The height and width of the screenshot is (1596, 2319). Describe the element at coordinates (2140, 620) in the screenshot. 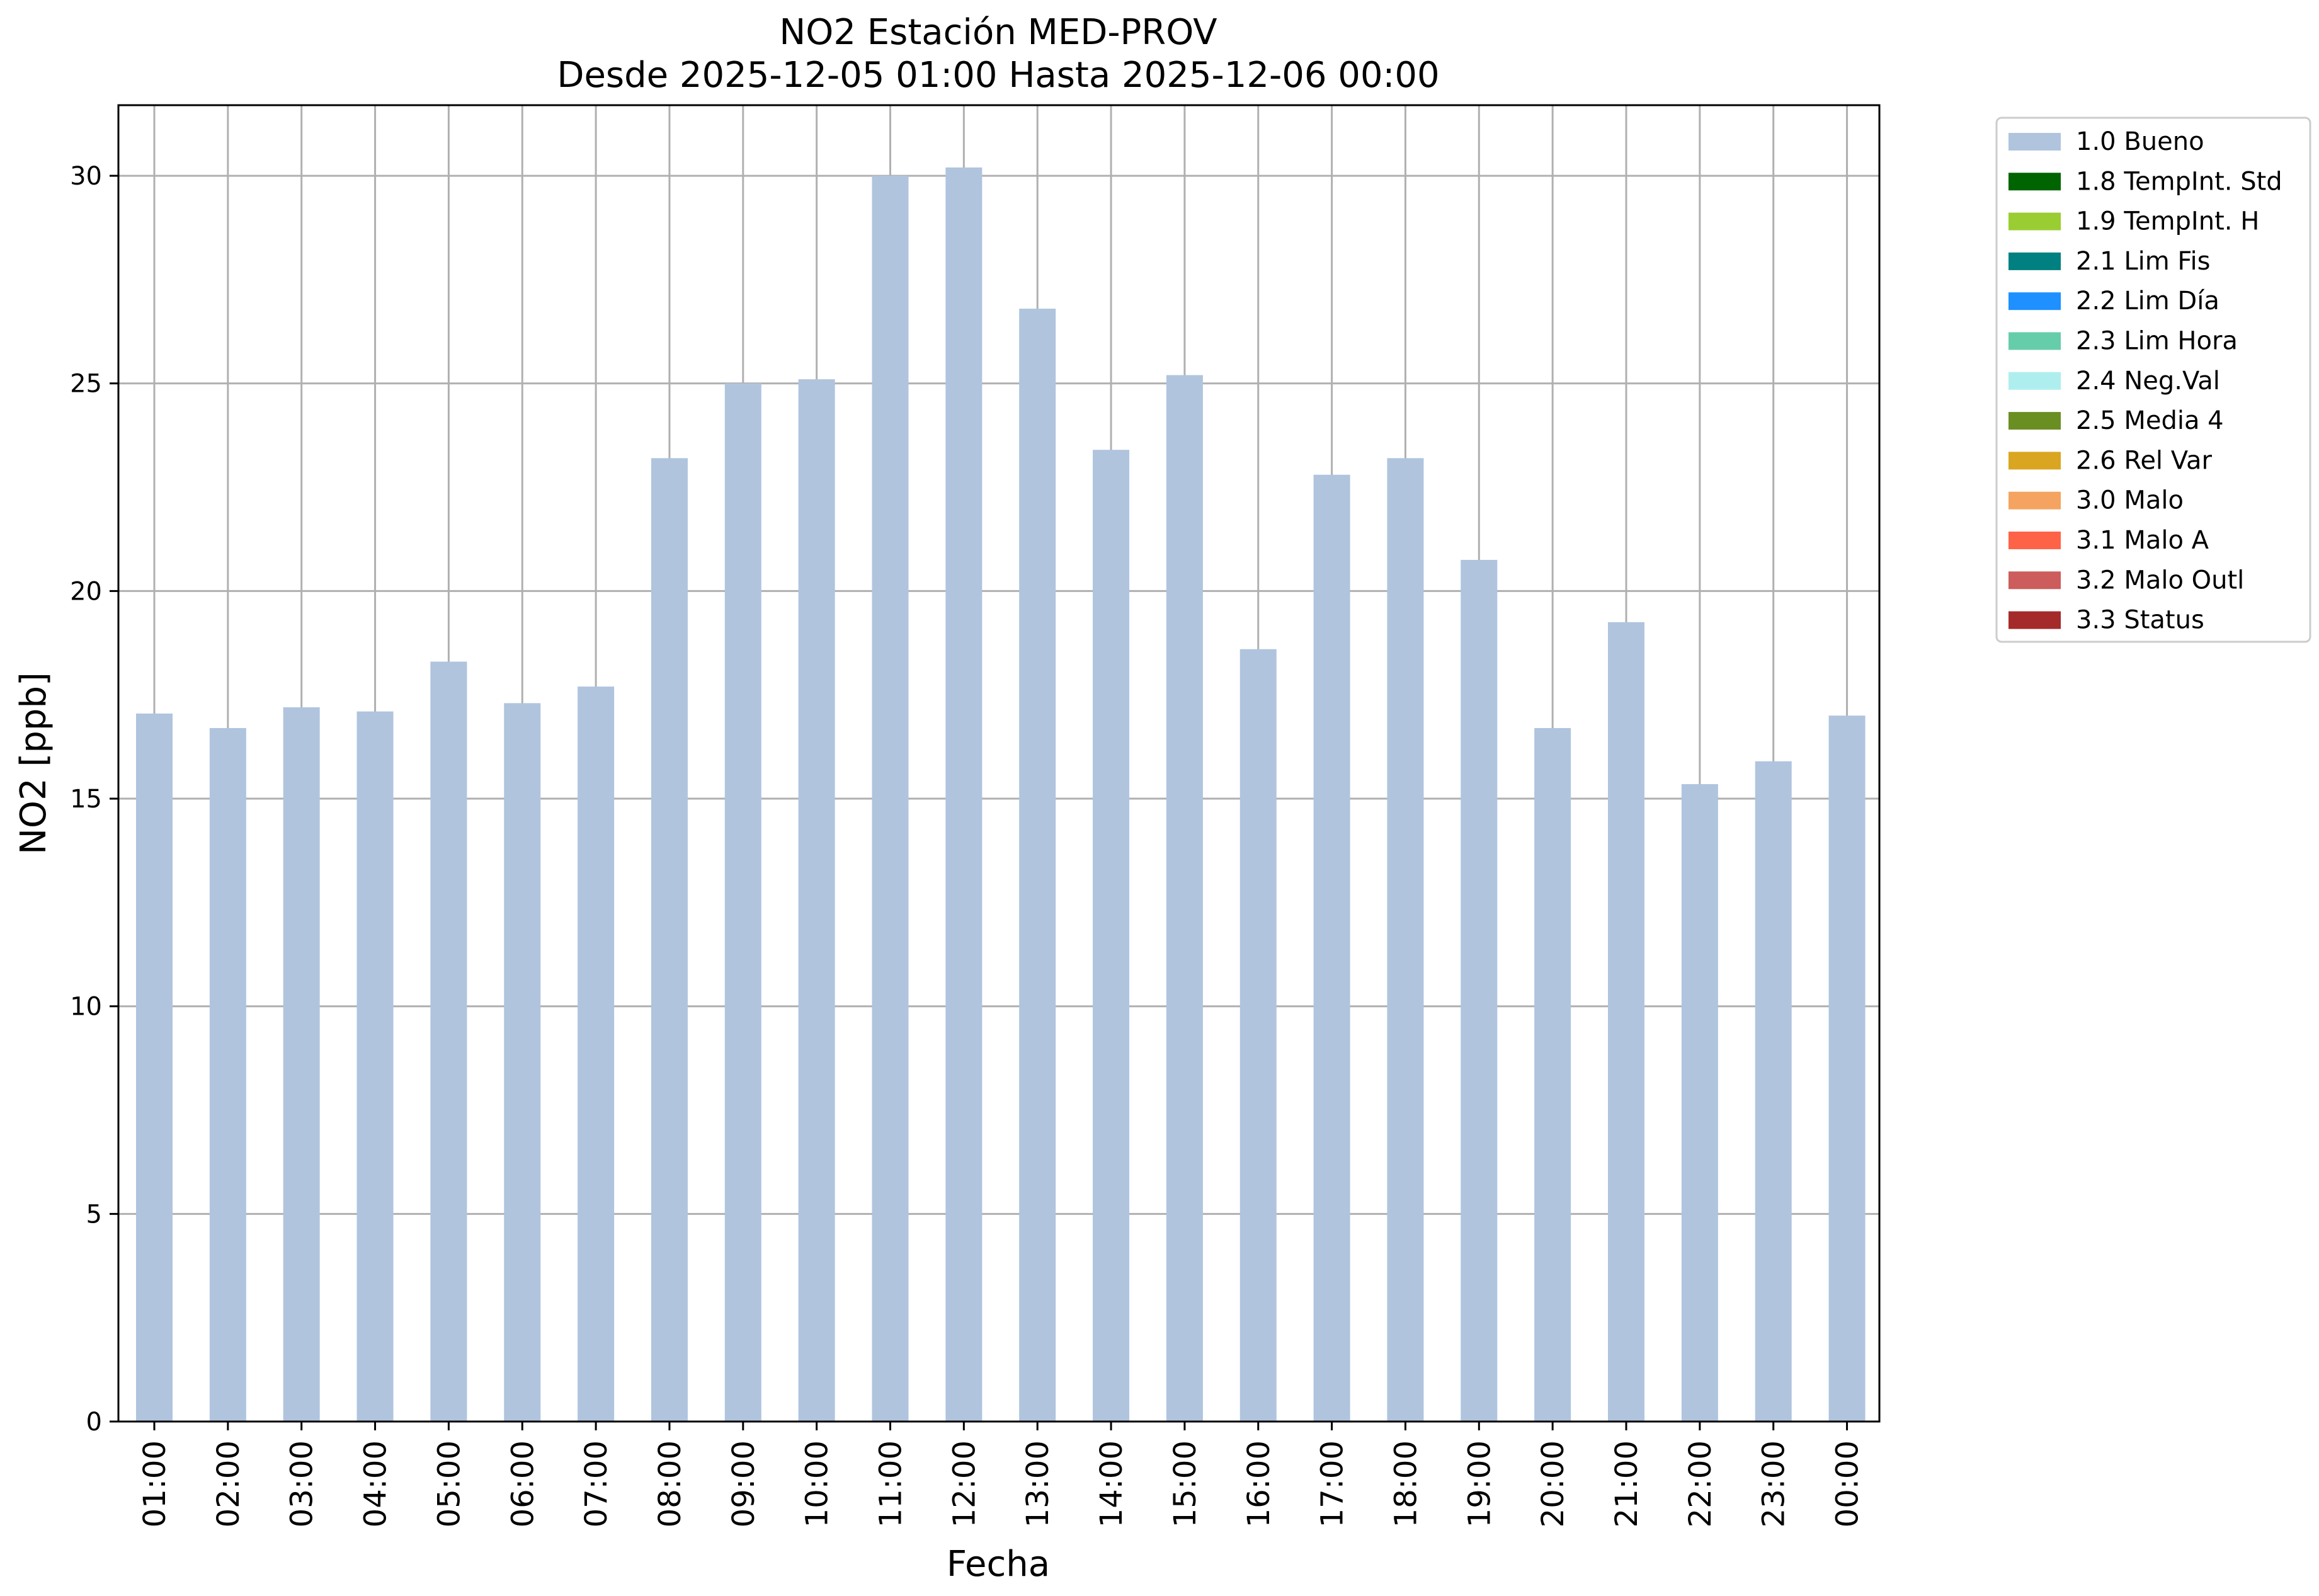

I see `legend-label: 3.3 Status` at that location.